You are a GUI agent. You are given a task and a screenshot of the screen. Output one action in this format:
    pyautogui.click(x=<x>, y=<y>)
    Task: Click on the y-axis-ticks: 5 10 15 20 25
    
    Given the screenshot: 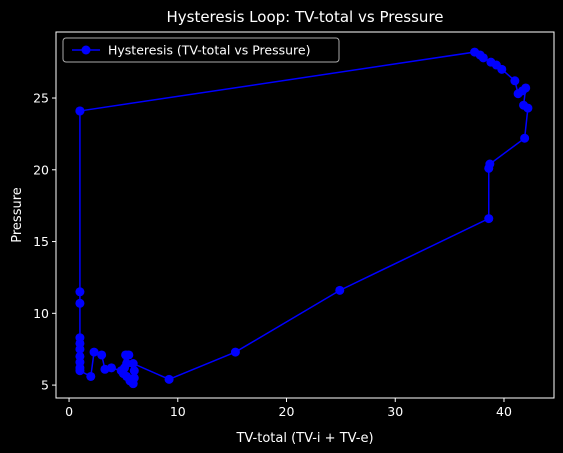 What is the action you would take?
    pyautogui.click(x=44, y=242)
    